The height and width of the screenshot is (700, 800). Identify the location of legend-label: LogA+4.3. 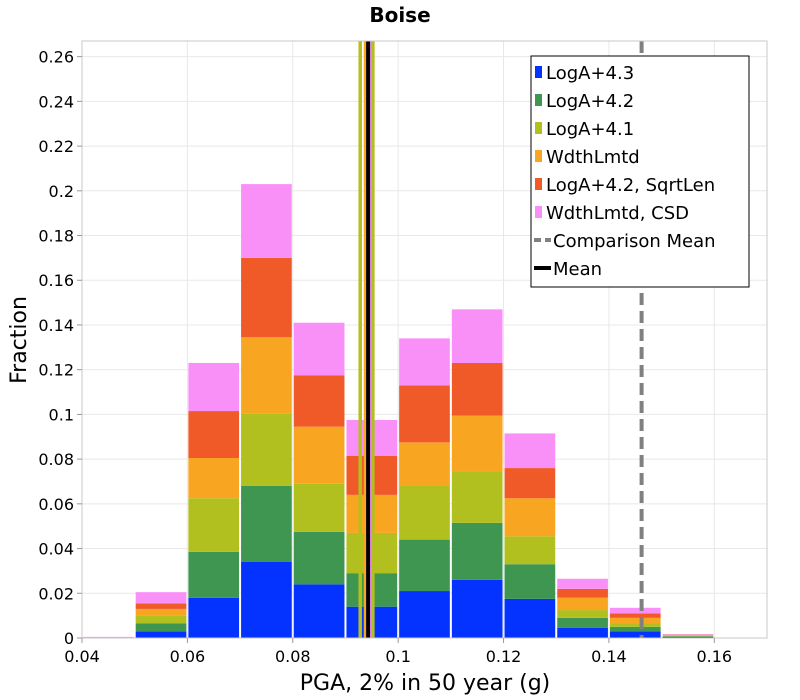
(590, 73).